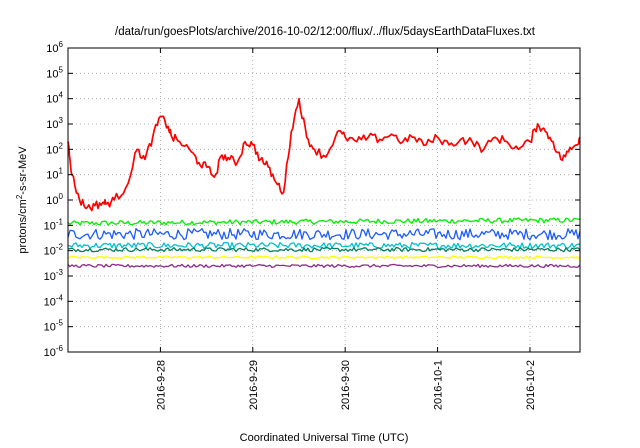 The height and width of the screenshot is (448, 640). What do you see at coordinates (439, 385) in the screenshot?
I see `x-tick-label: 2016-10-1` at bounding box center [439, 385].